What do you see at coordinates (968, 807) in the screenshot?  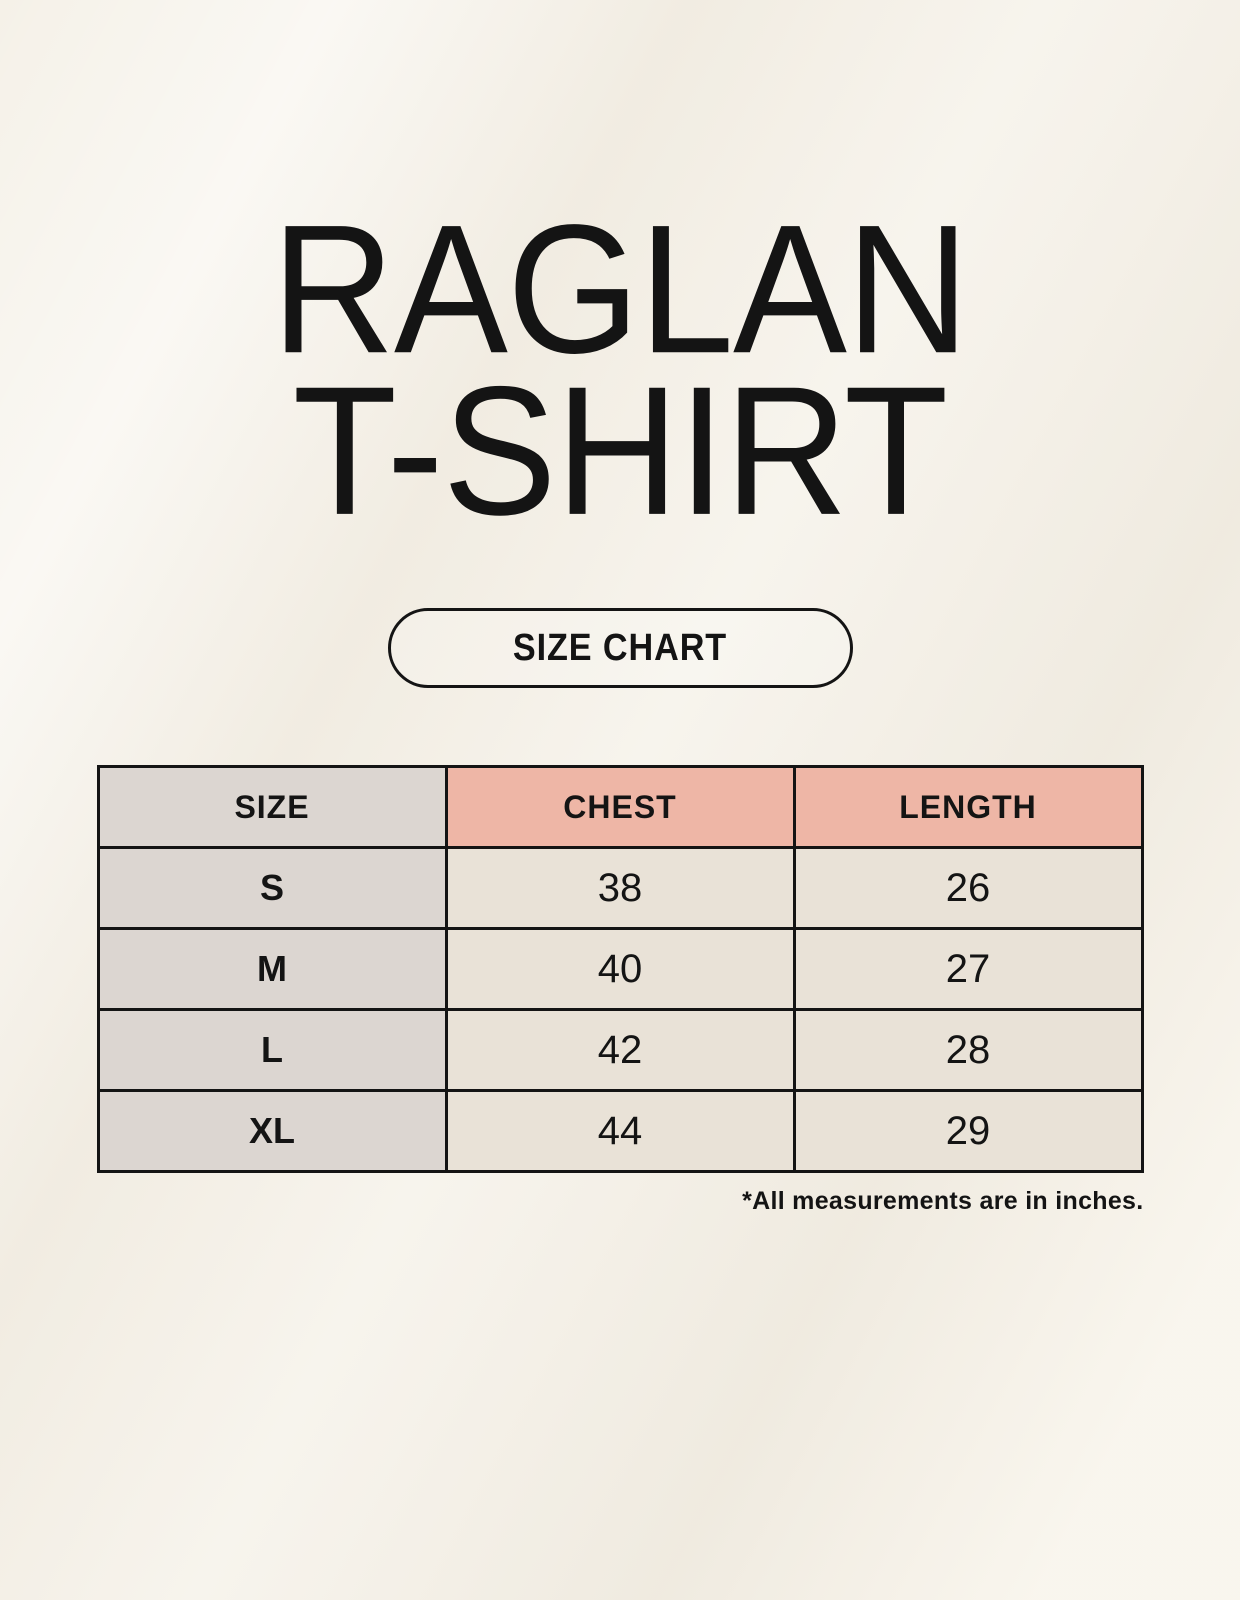 I see `header-cell-length: LENGTH` at bounding box center [968, 807].